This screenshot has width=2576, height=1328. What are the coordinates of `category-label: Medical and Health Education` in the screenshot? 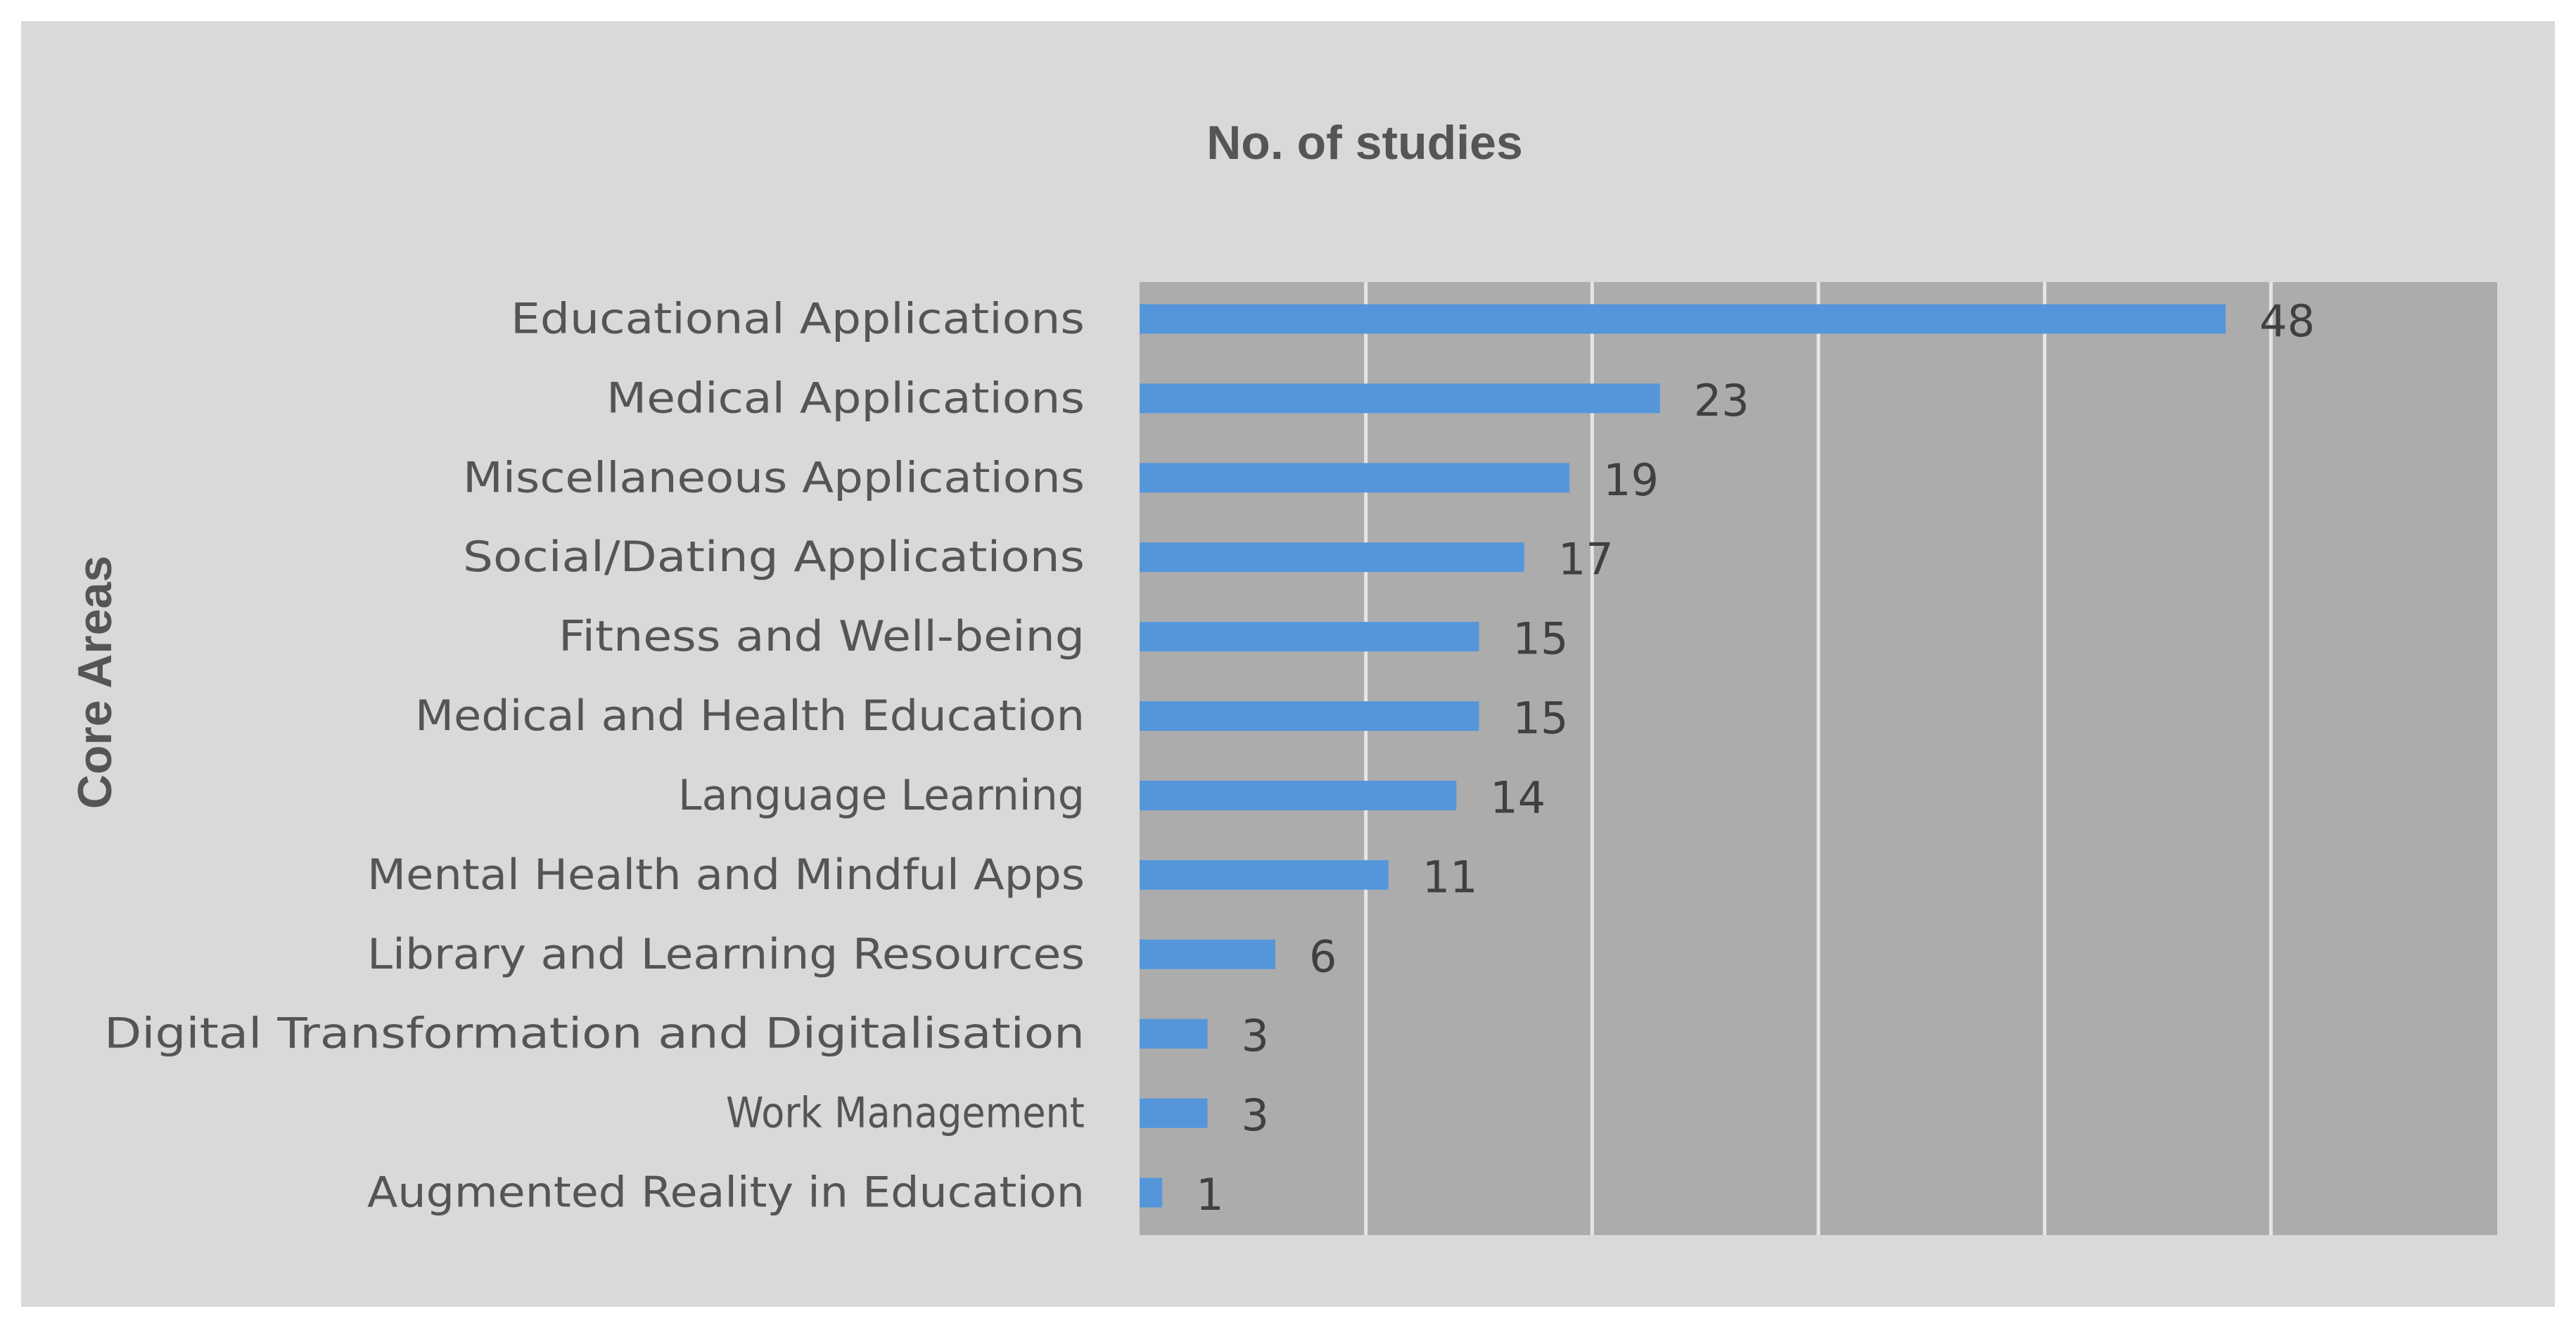 It's located at (750, 716).